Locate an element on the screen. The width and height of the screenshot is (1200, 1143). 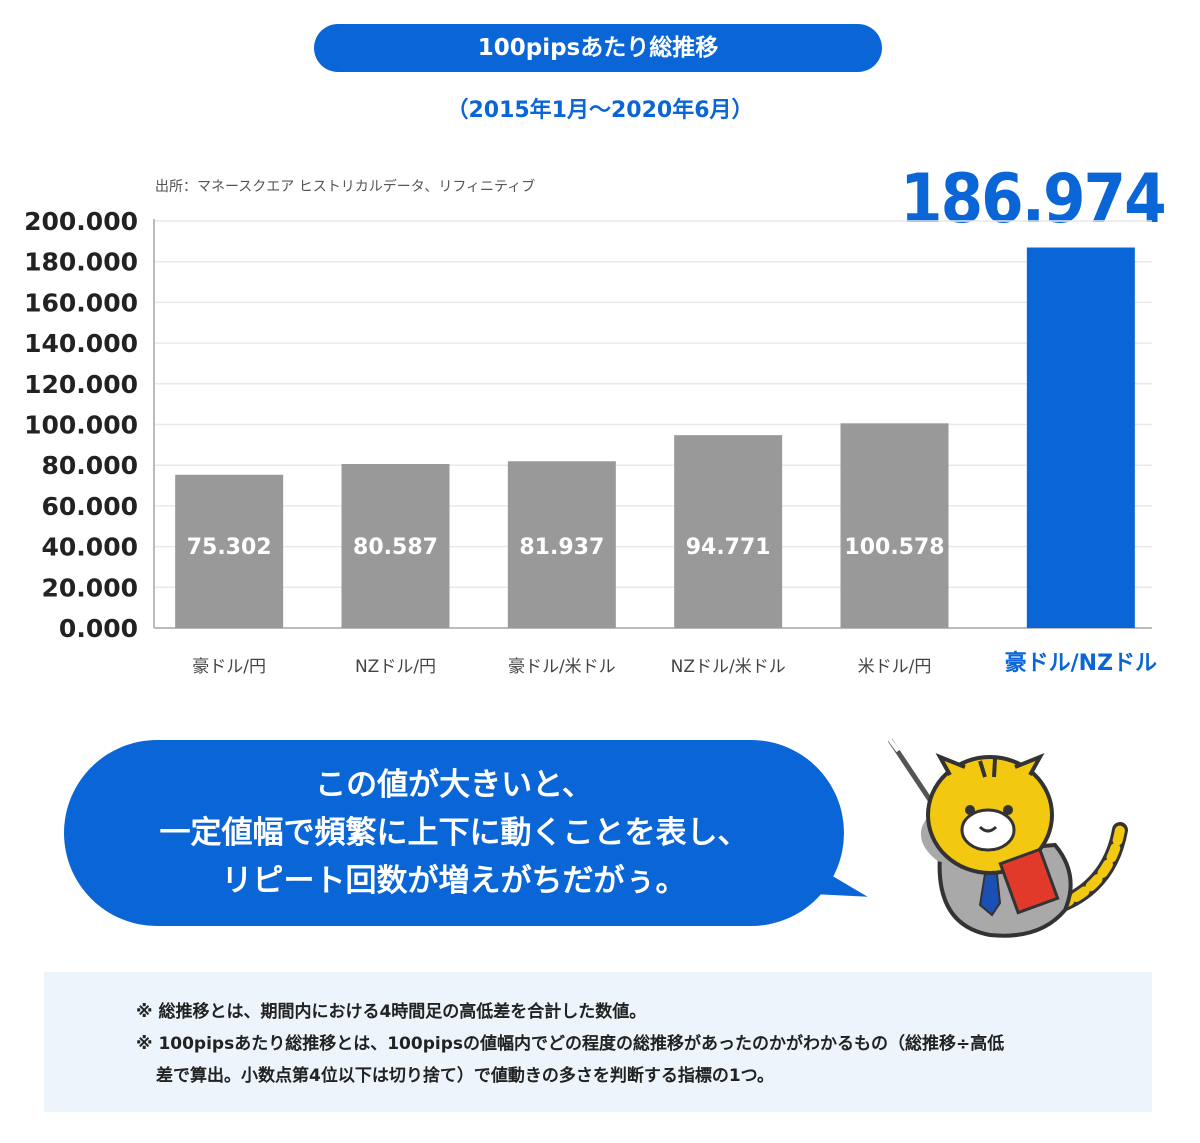
y-tick-label: 120.000 is located at coordinates (81, 384).